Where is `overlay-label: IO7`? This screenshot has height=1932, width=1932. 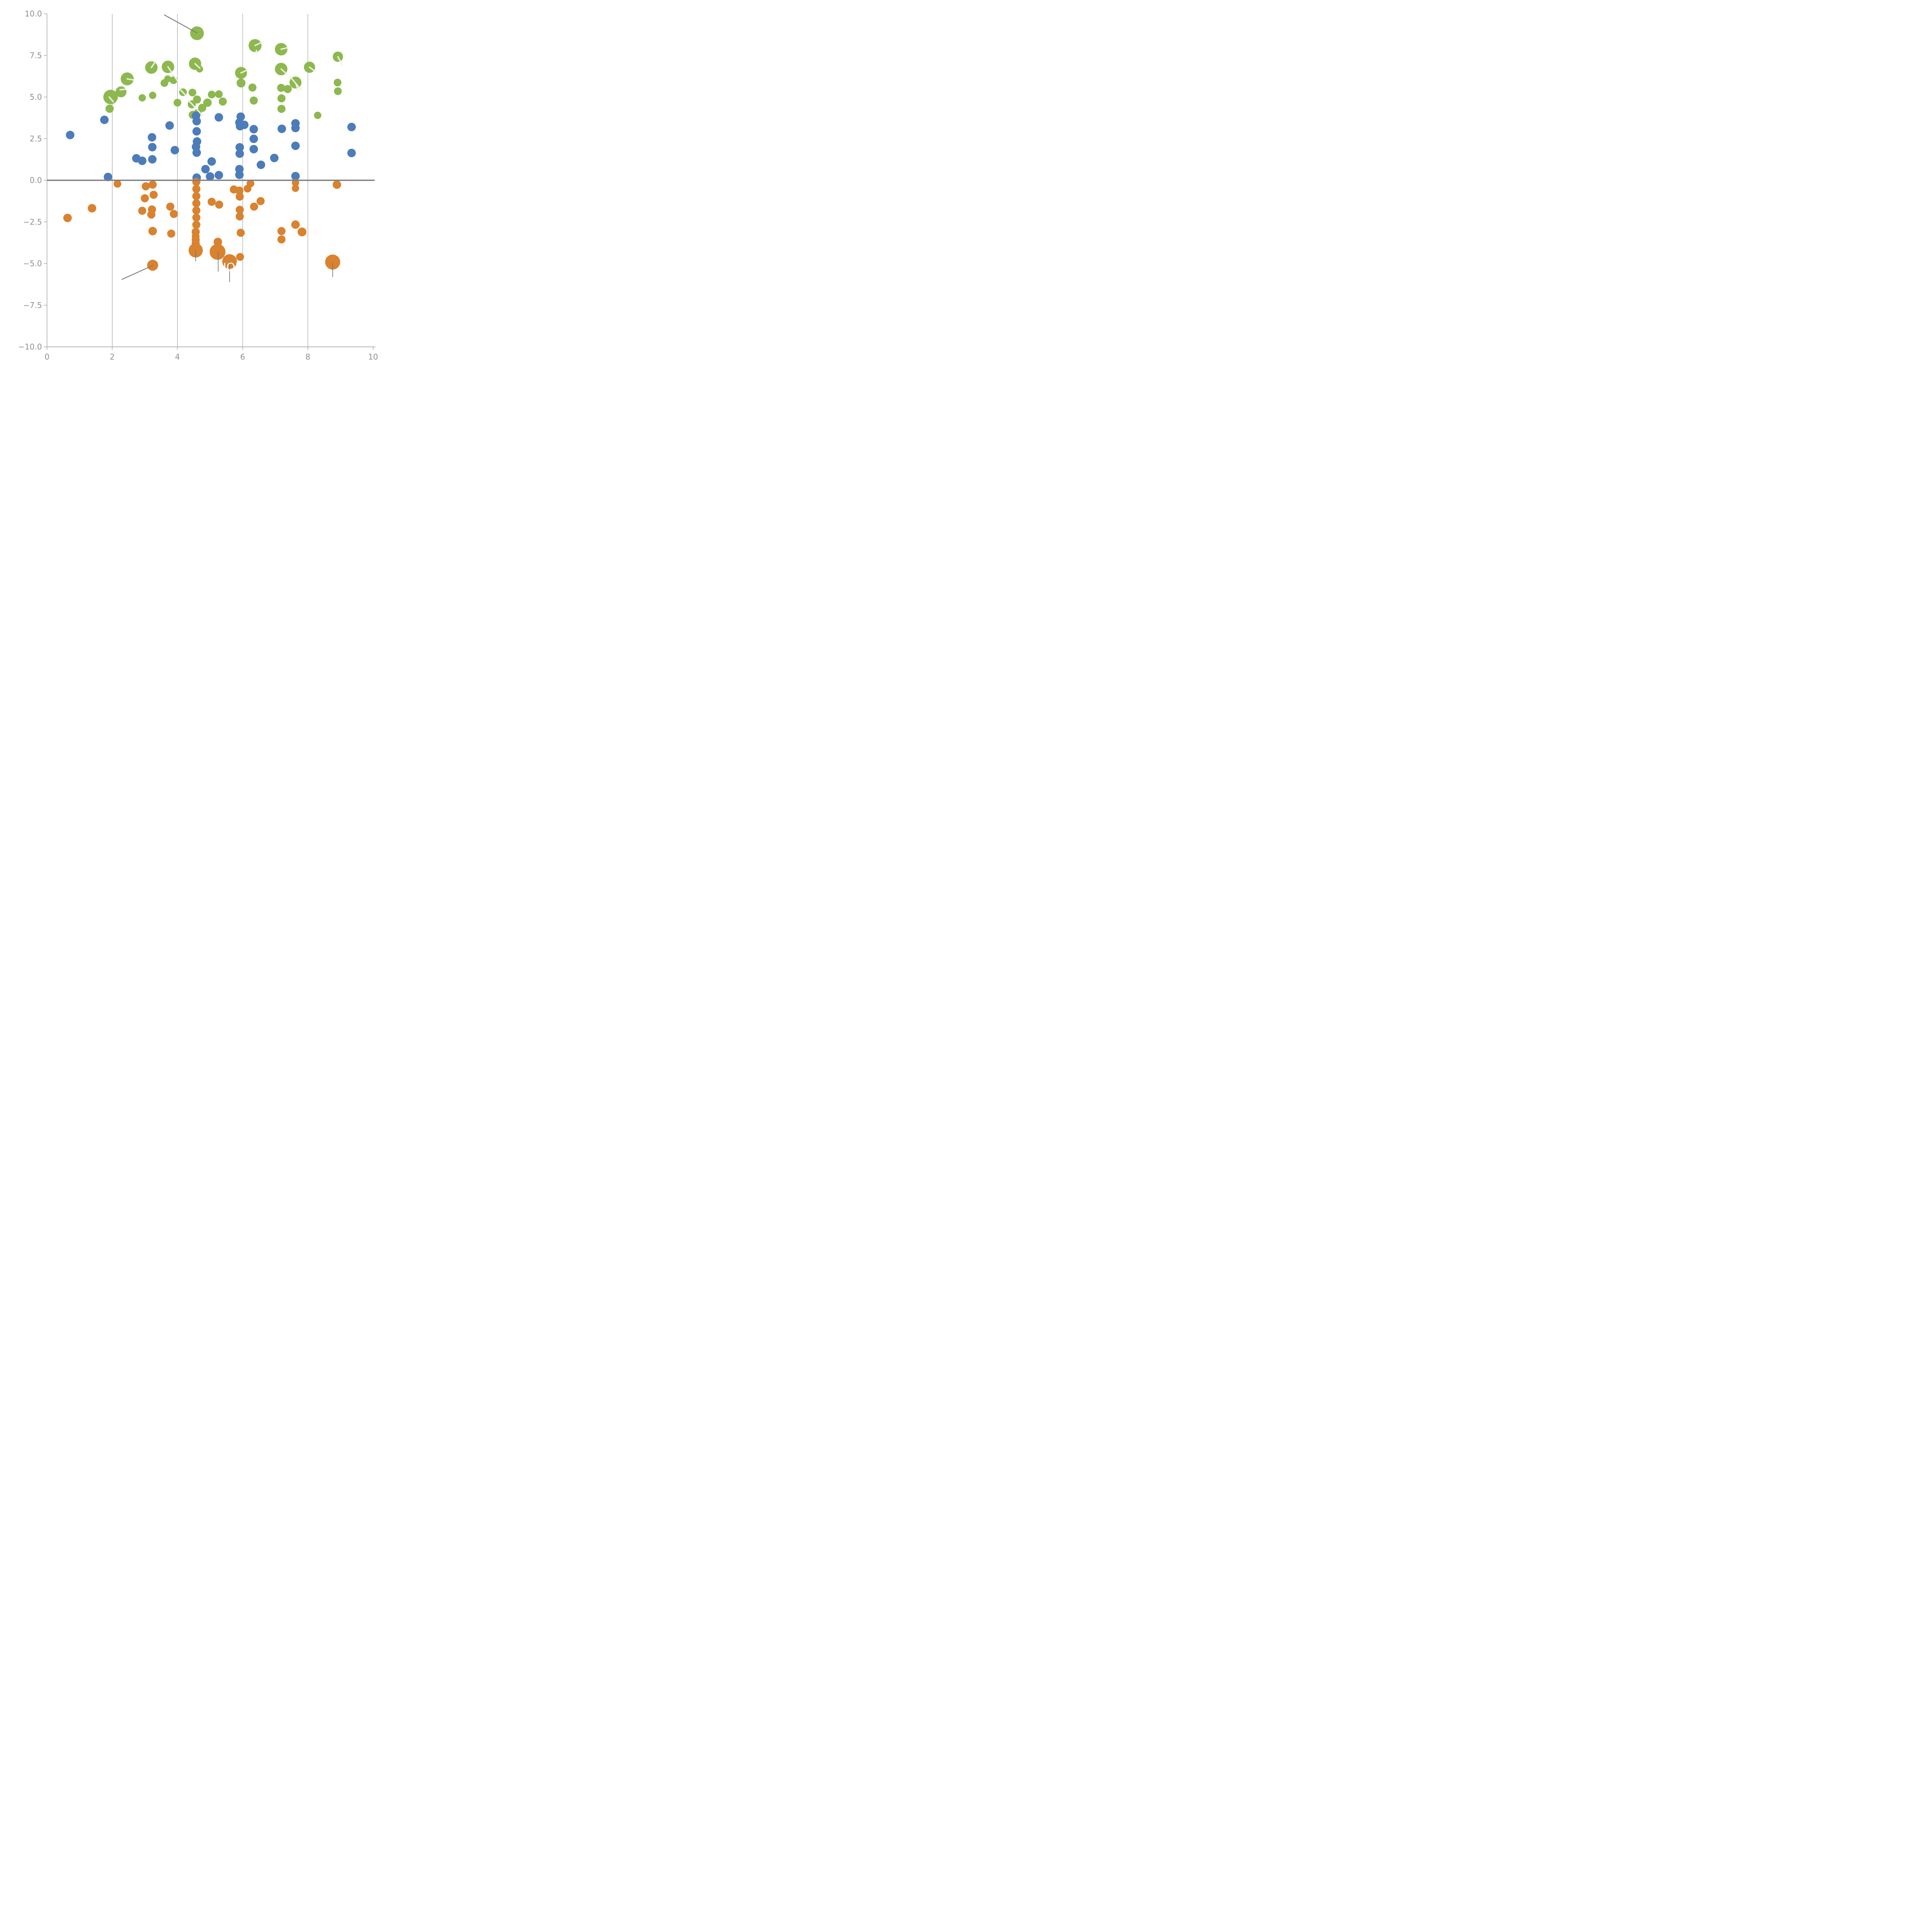 overlay-label: IO7 is located at coordinates (232, 267).